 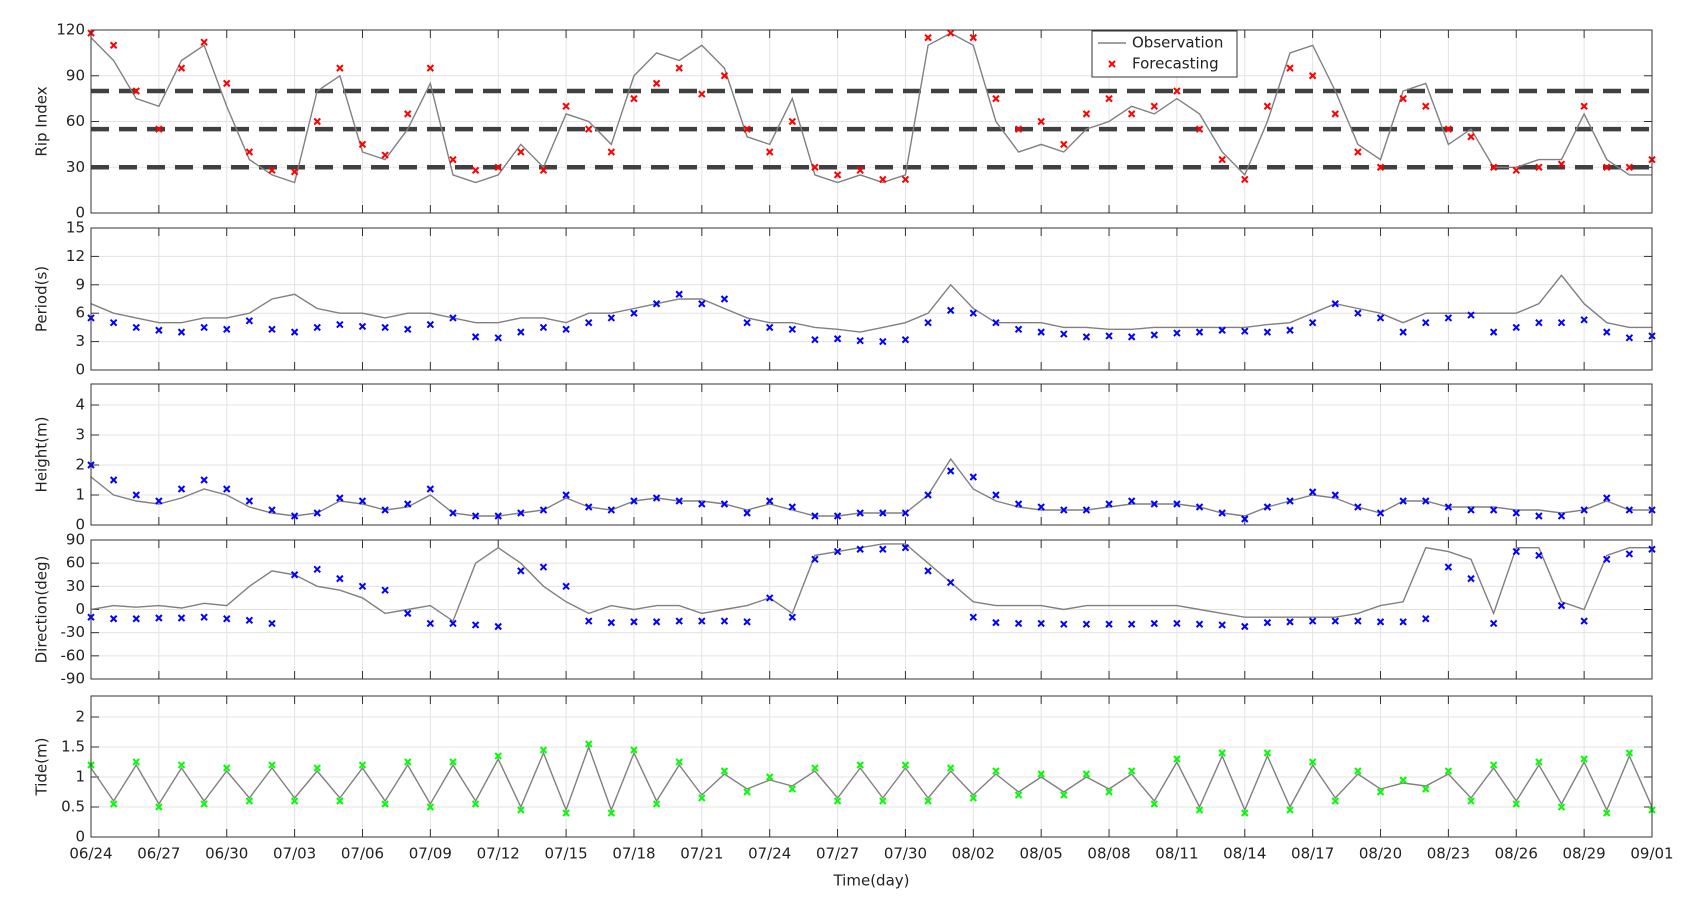 I want to click on y-axis-label: Period(s), so click(x=42, y=299).